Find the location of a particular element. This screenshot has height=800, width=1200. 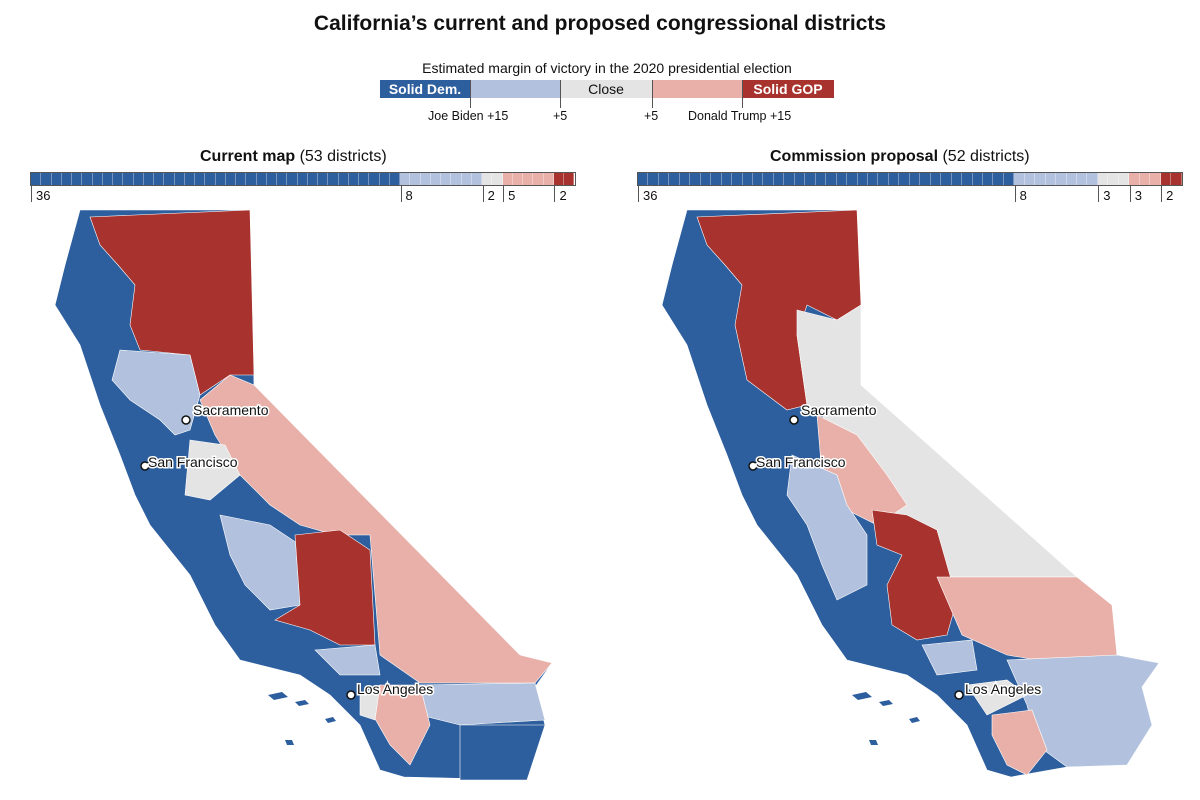

count-label: 2 is located at coordinates (563, 195).